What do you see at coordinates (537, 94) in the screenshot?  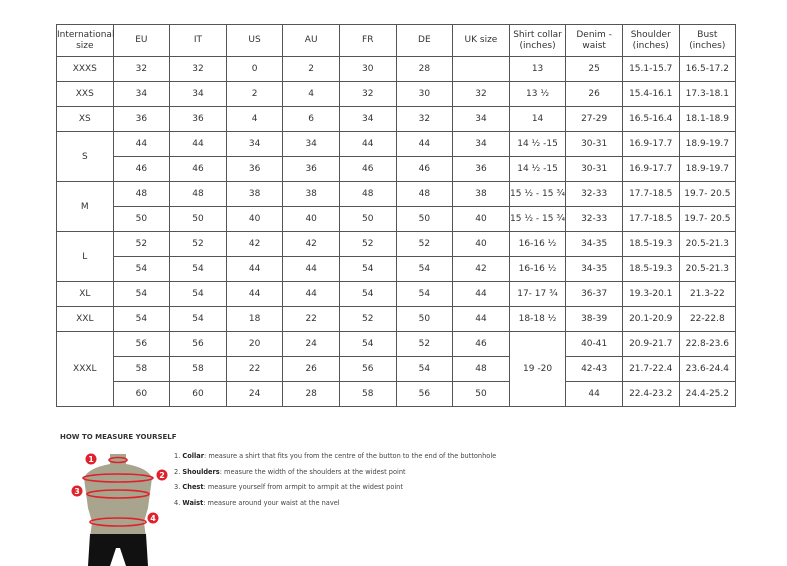 I see `table-cell: 13 ½` at bounding box center [537, 94].